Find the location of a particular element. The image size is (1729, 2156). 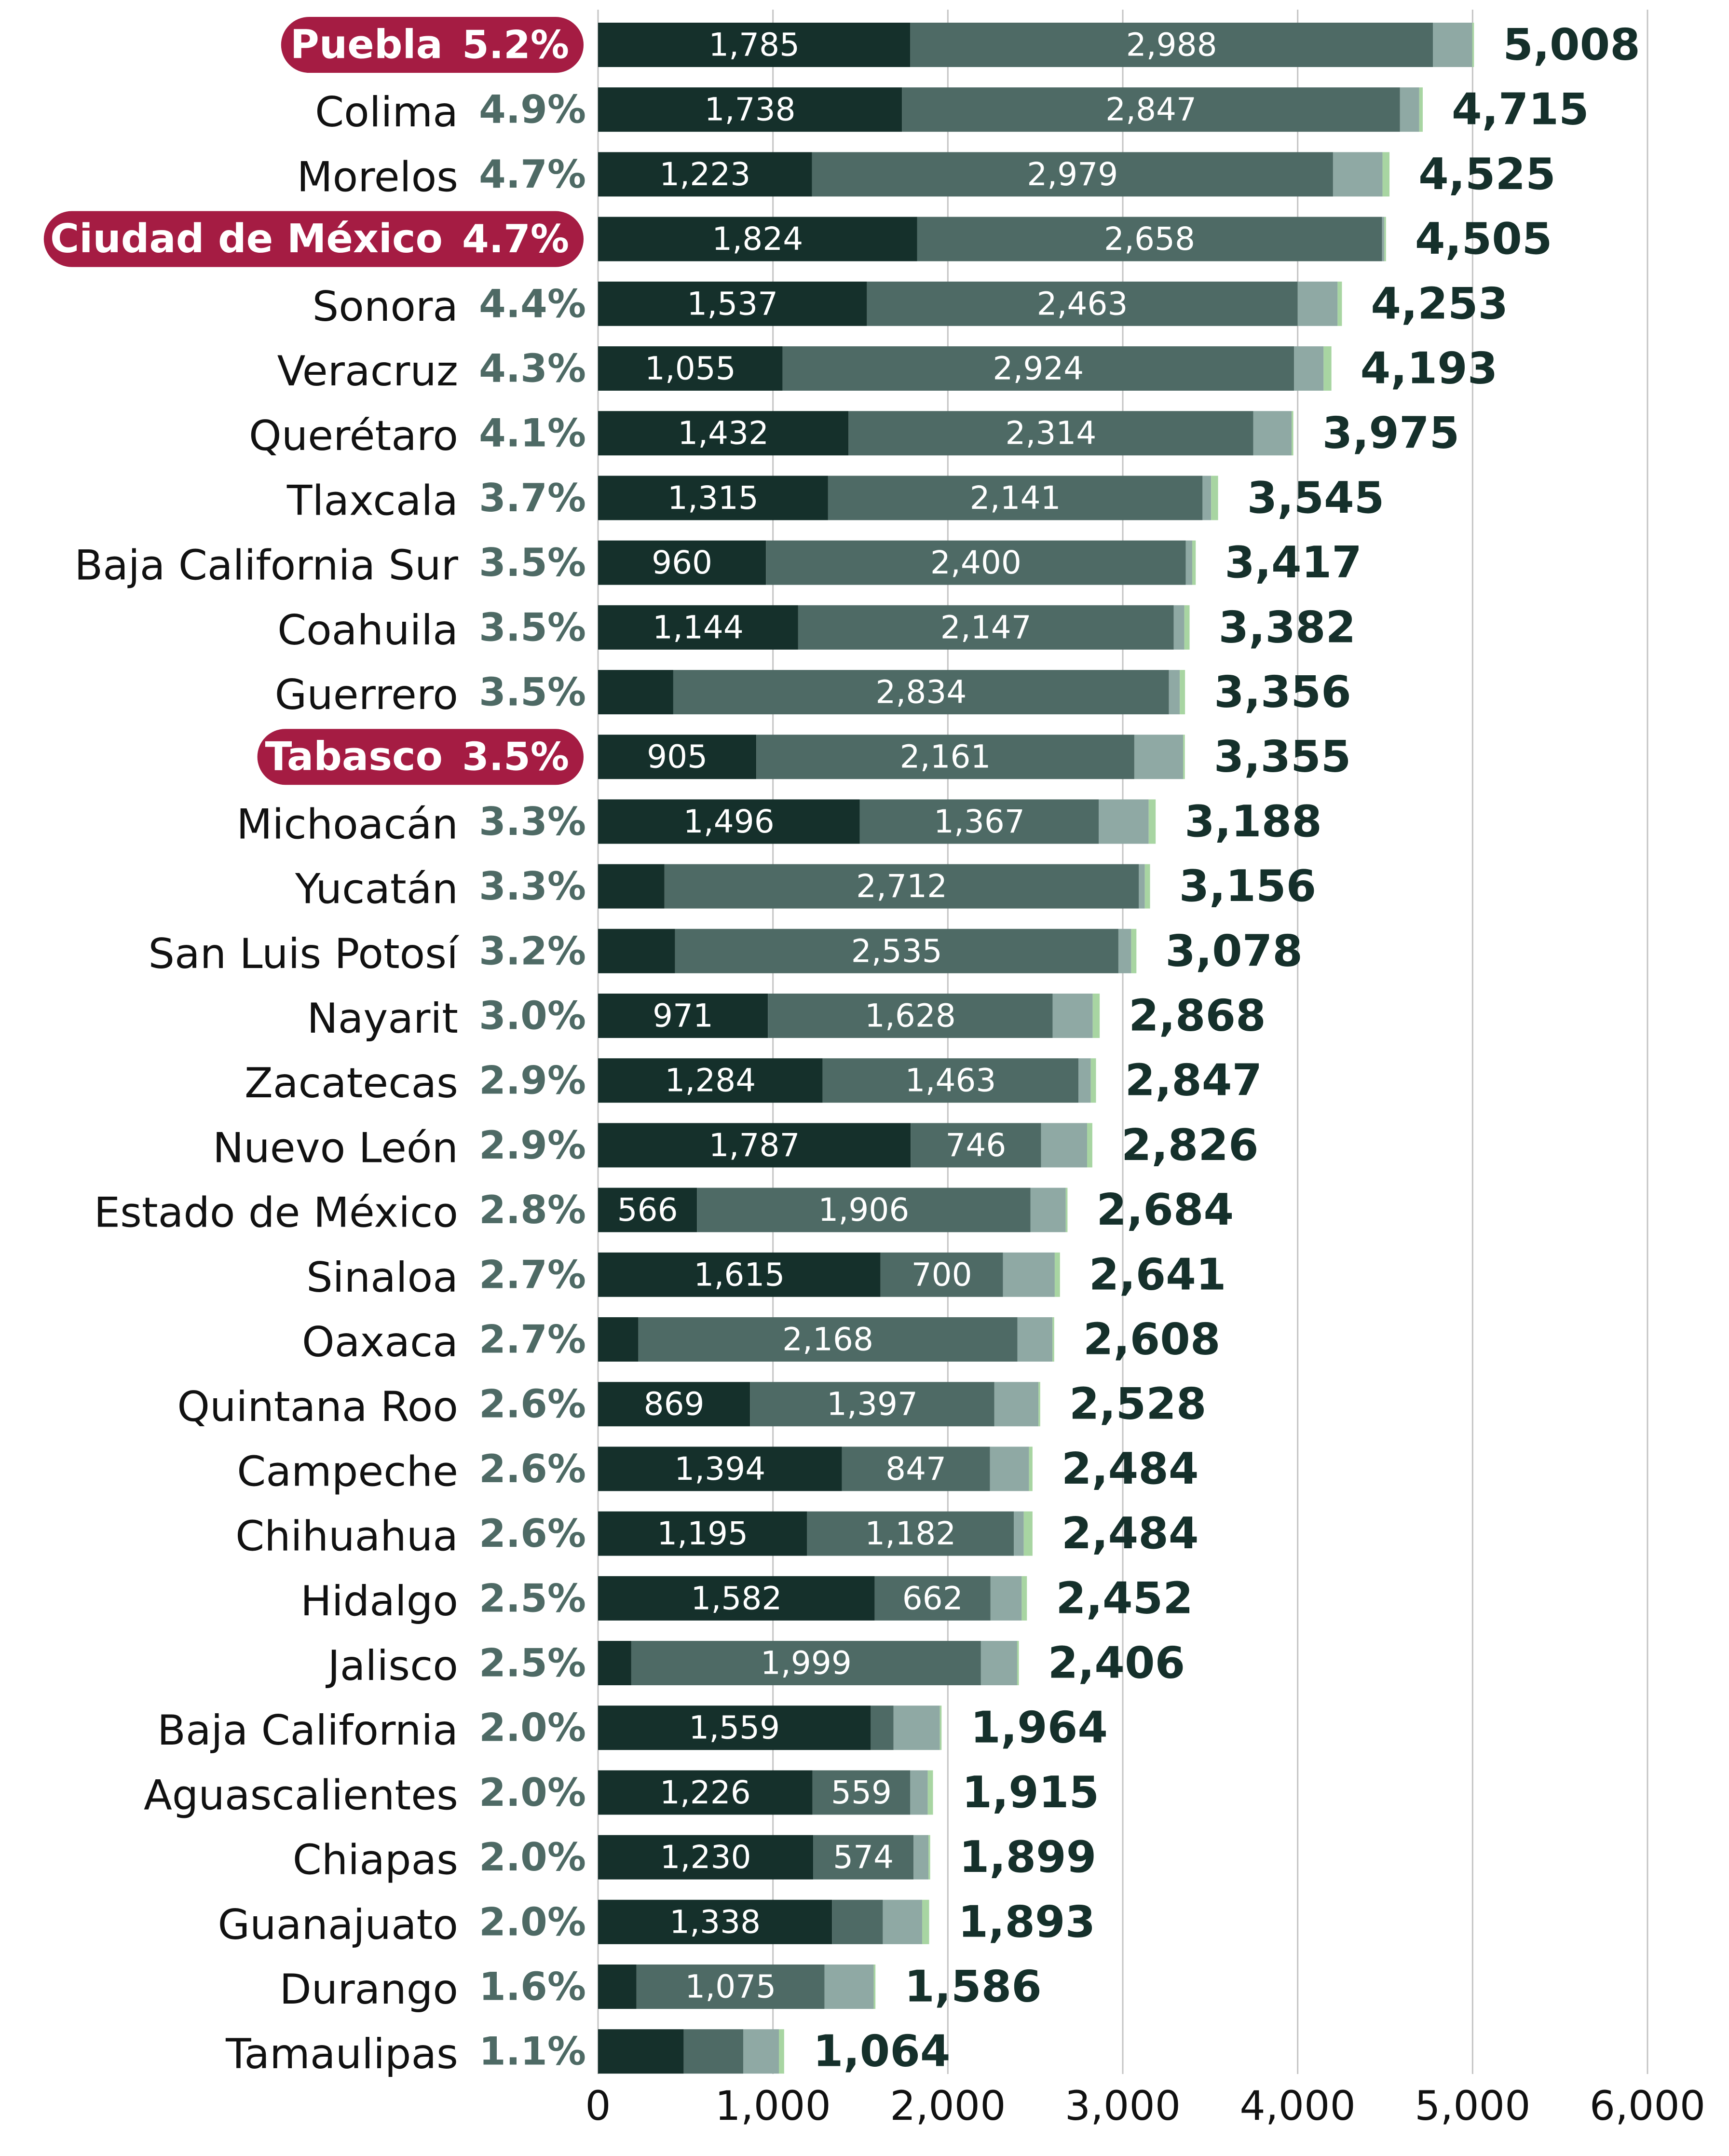

segment-value-label: 1,226 is located at coordinates (706, 1792).